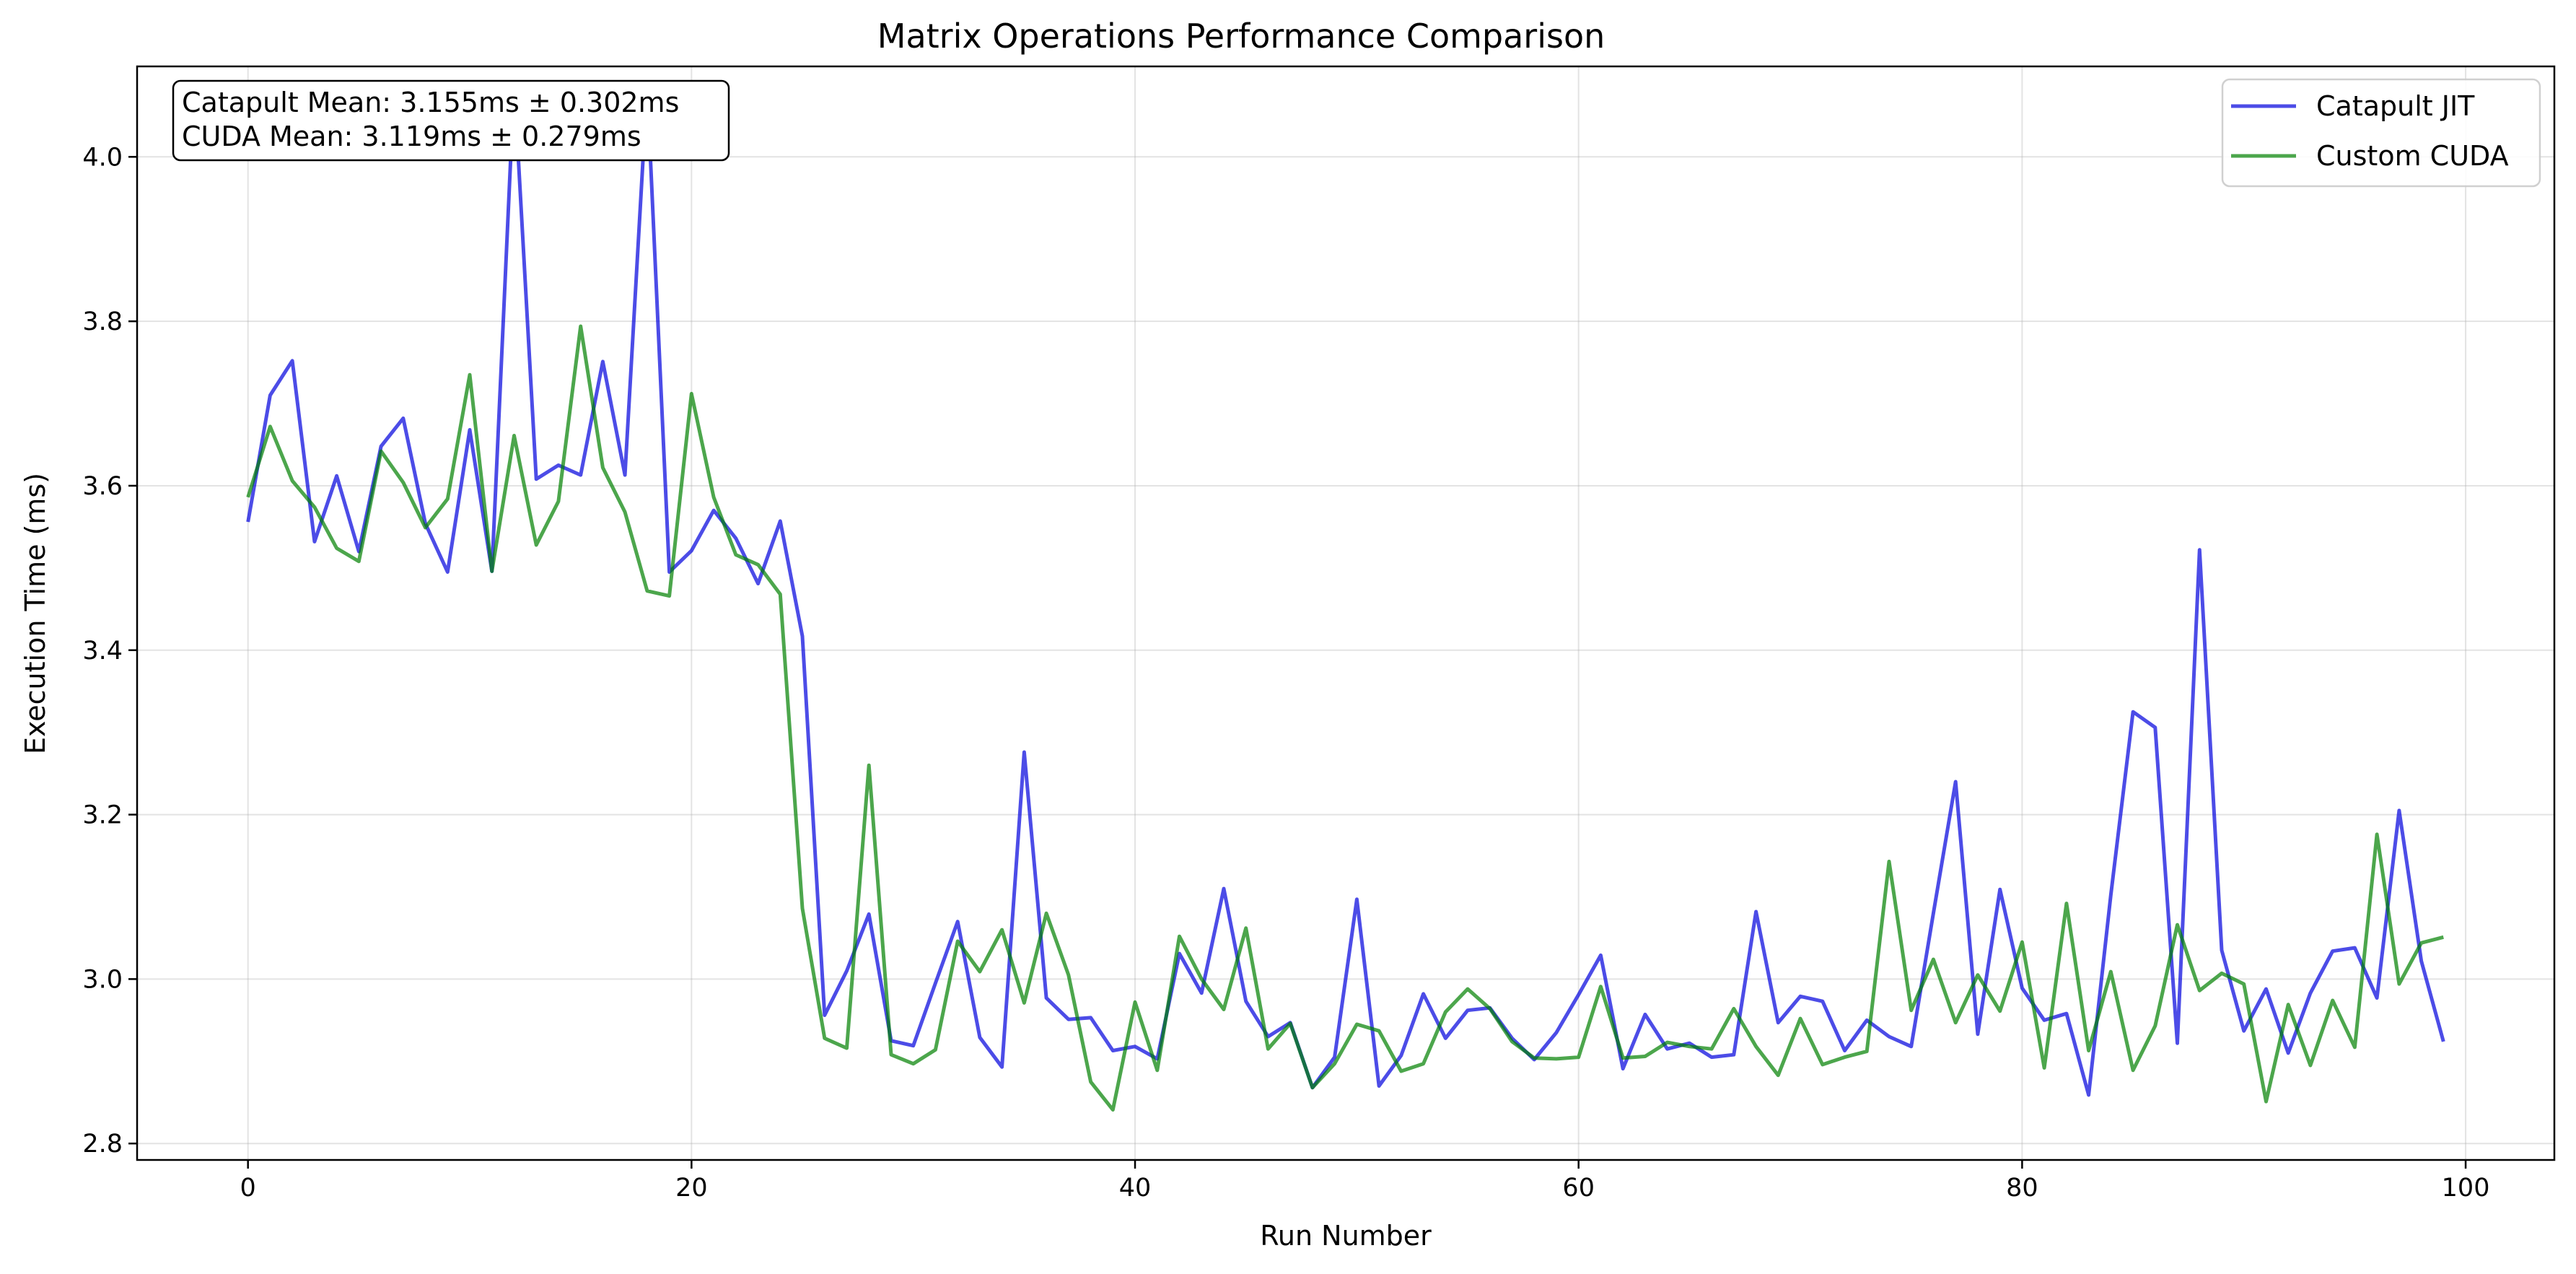 The width and height of the screenshot is (2576, 1274). Describe the element at coordinates (1241, 36) in the screenshot. I see `chart-title: Matrix Operations Performance Comparison` at that location.